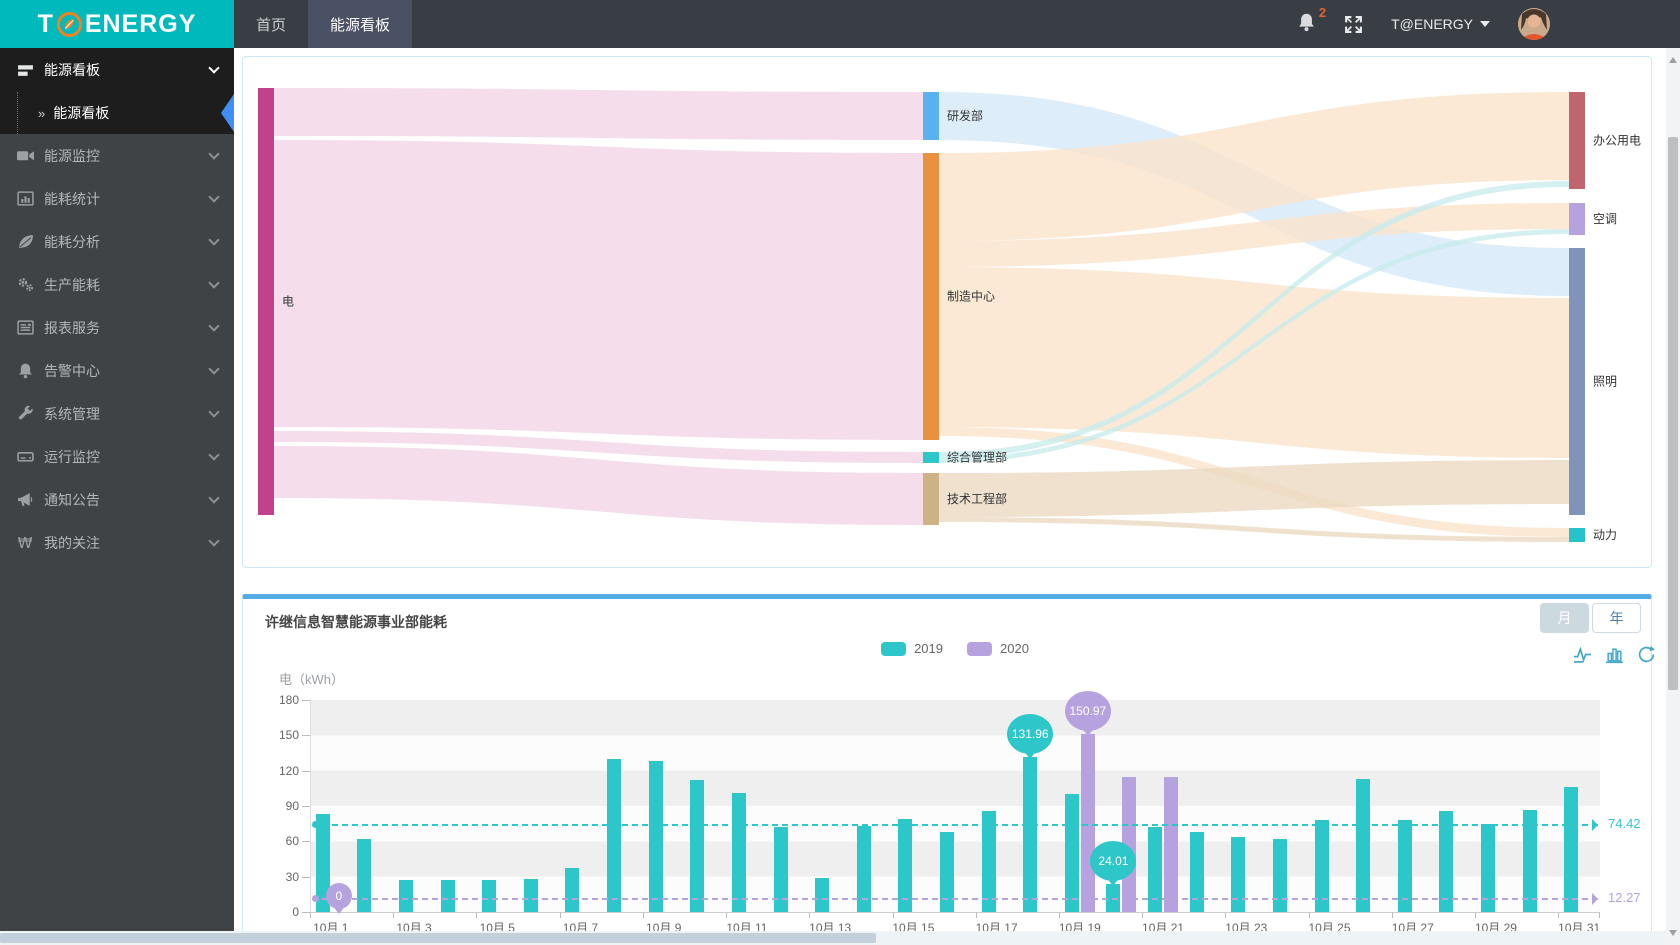  Describe the element at coordinates (1254, 362) in the screenshot. I see `sankey-link-制造中心-照明` at that location.